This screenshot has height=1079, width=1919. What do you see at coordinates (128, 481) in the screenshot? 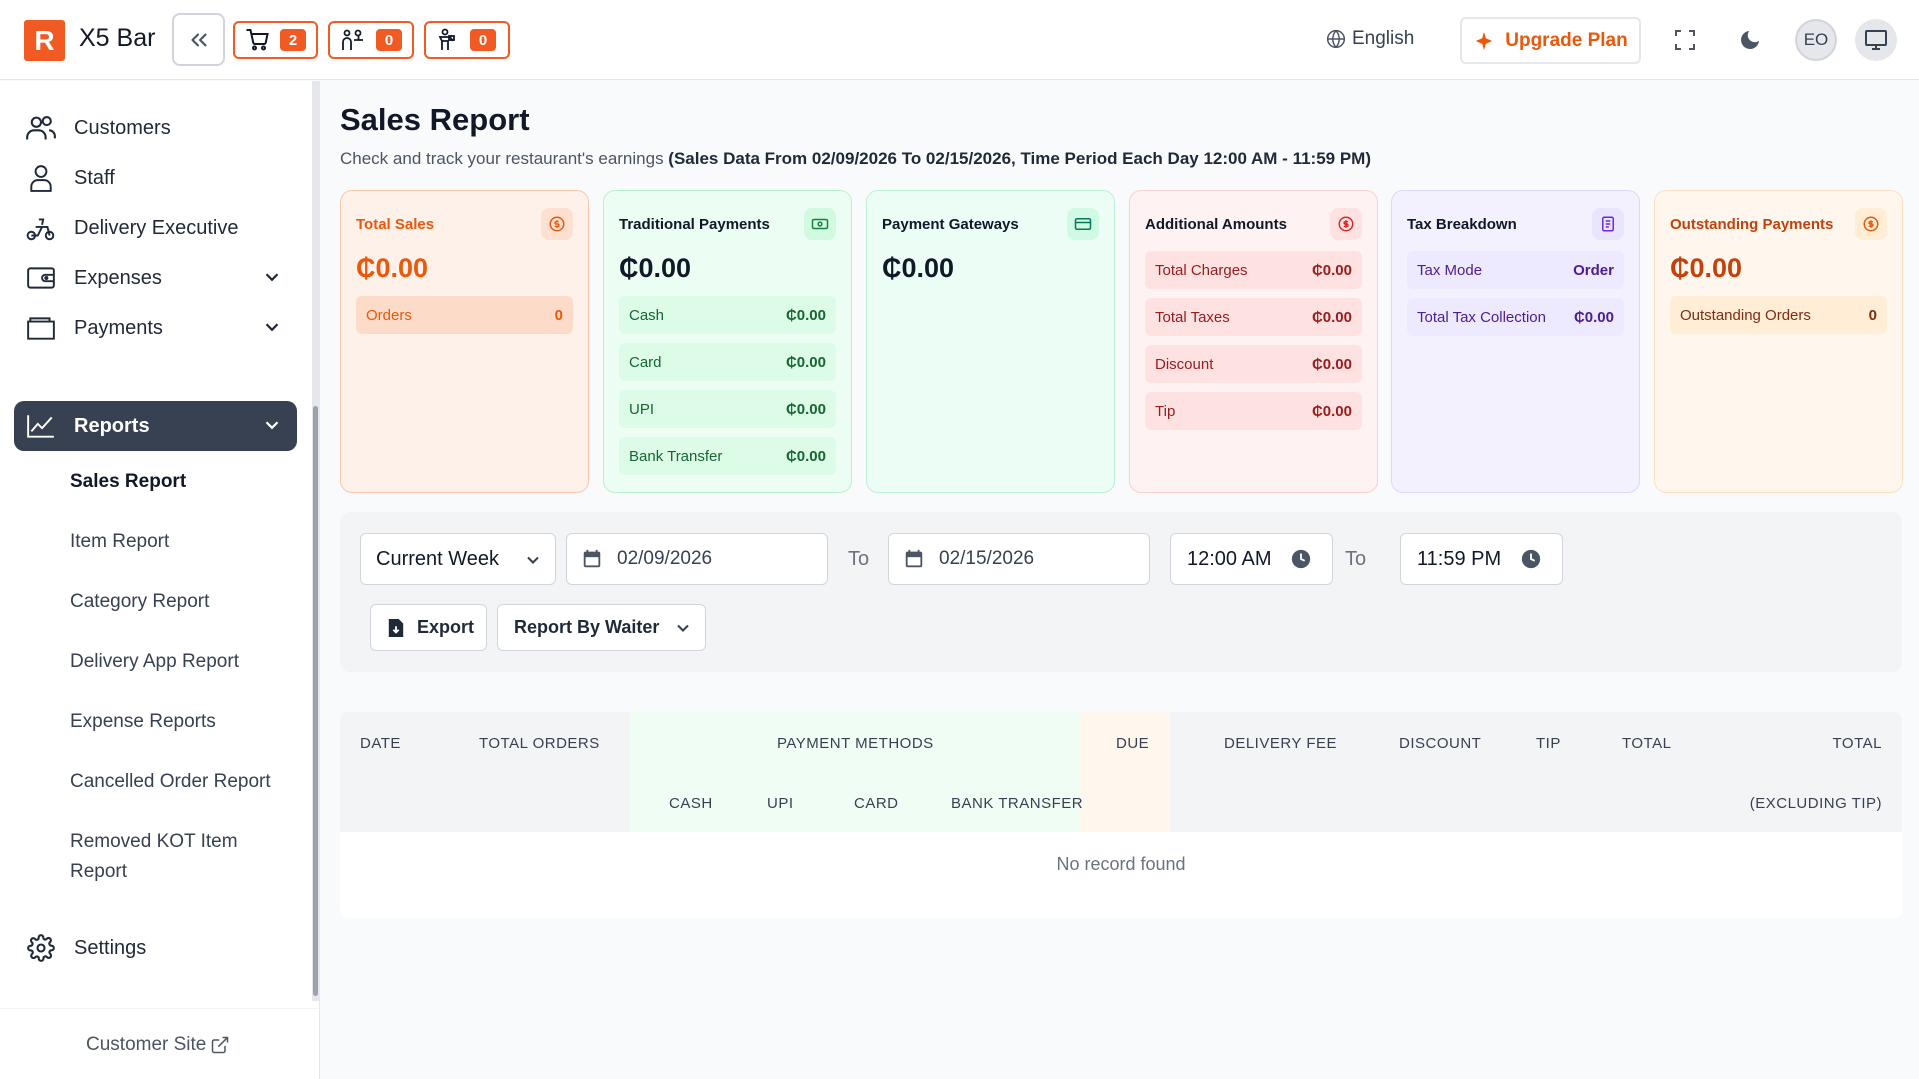
I see `sidebar-subitem-sales-report: Sales Report` at bounding box center [128, 481].